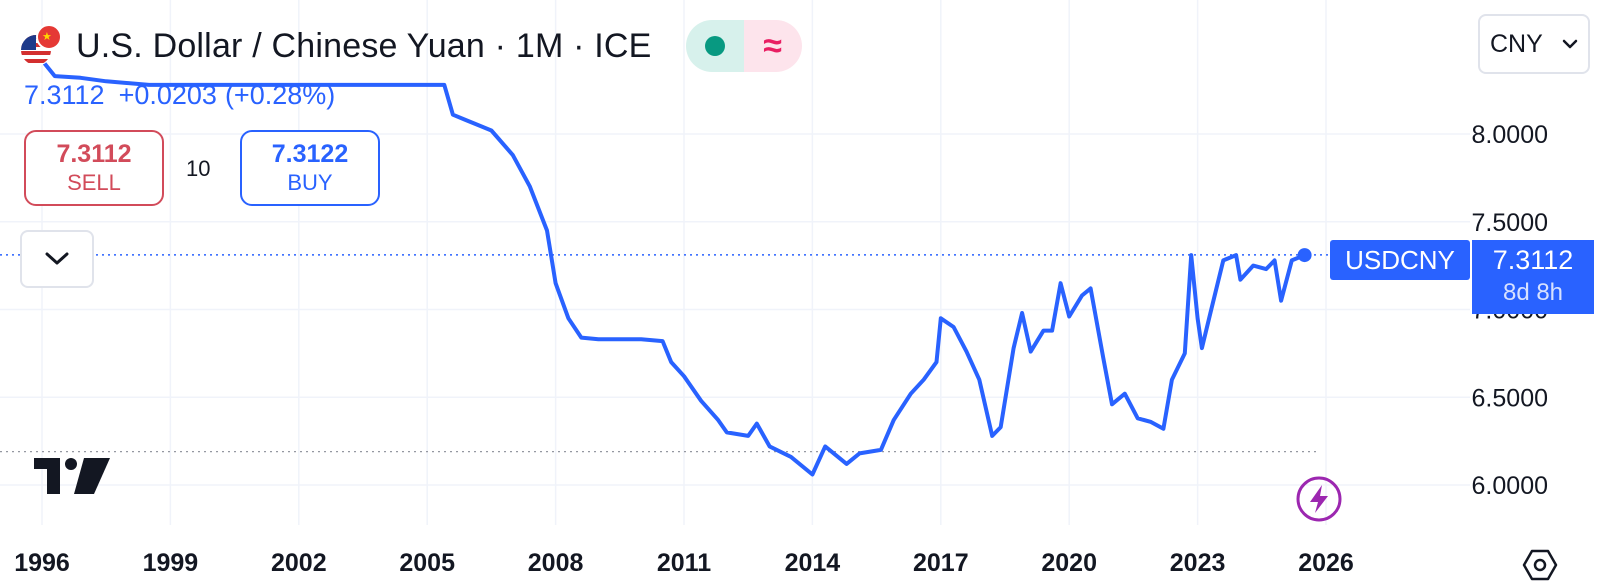  I want to click on last-price-marker, so click(1304, 255).